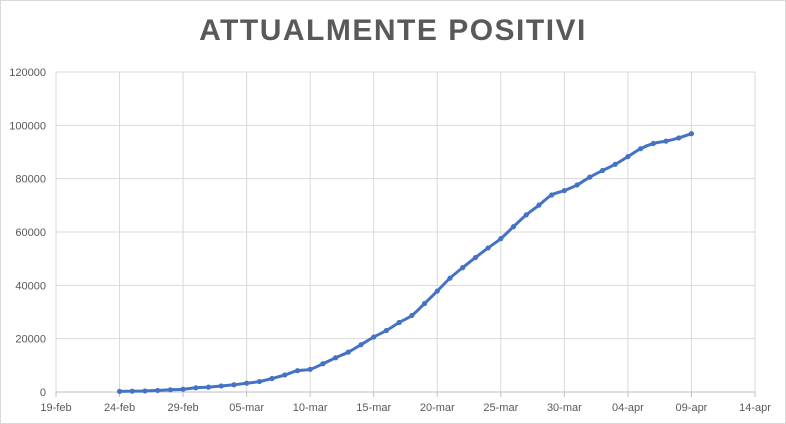 Image resolution: width=786 pixels, height=424 pixels. I want to click on x-tick-label: 30-mar, so click(564, 408).